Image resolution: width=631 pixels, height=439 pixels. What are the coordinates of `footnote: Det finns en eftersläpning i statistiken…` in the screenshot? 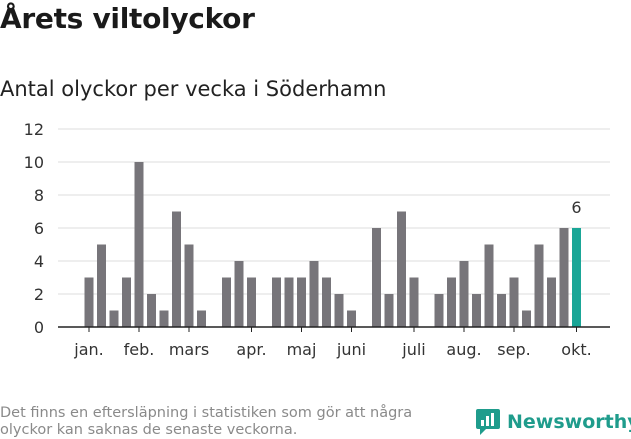 It's located at (206, 421).